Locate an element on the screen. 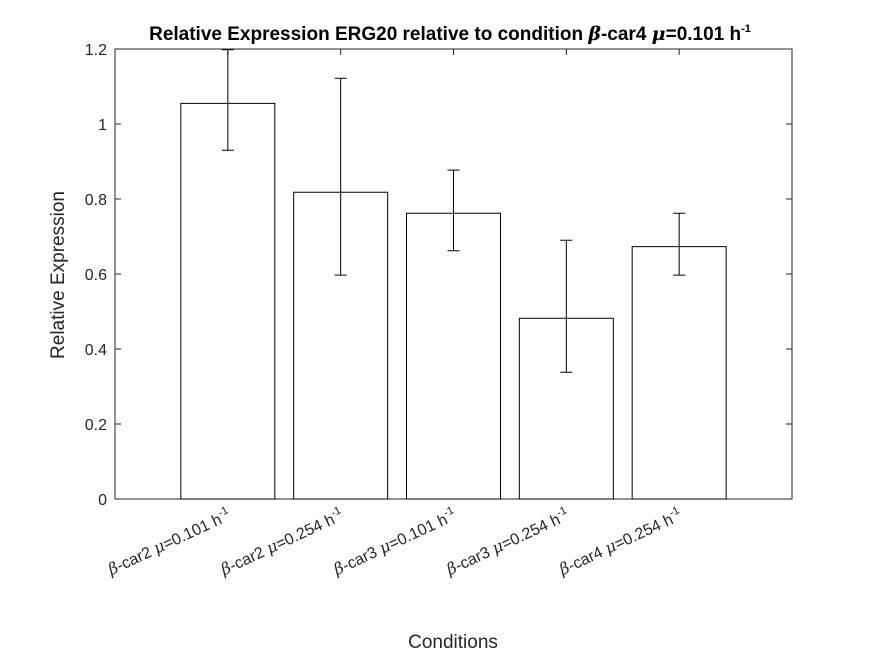 The height and width of the screenshot is (656, 875). x-axis-label: Conditions is located at coordinates (453, 642).